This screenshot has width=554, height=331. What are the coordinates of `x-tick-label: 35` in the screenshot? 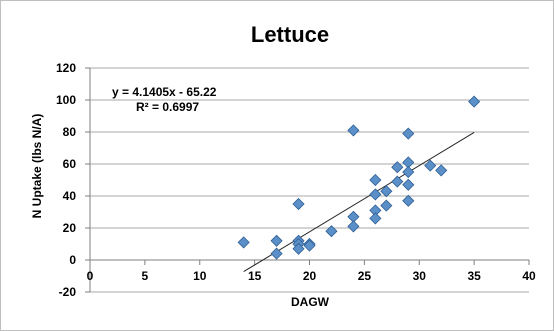 It's located at (474, 276).